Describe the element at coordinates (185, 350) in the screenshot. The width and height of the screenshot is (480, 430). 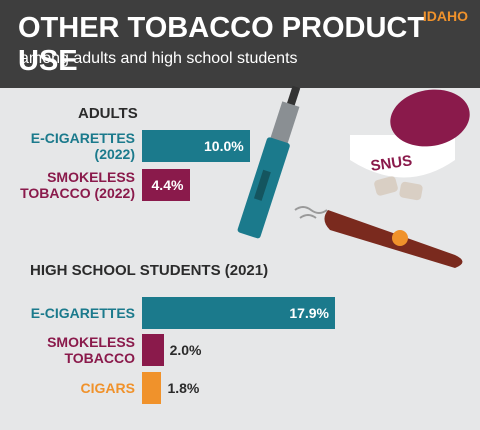
I see `value-label: 2.0%` at that location.